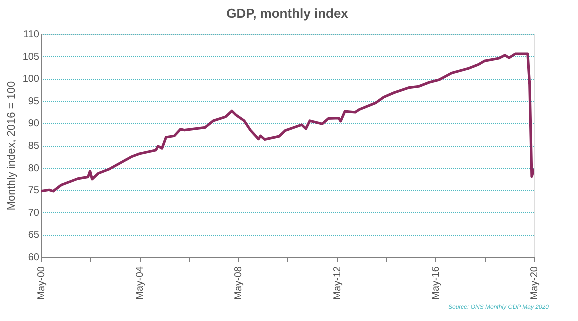  Describe the element at coordinates (12, 146) in the screenshot. I see `y-axis-title: Monthly index, 2016 = 100` at that location.